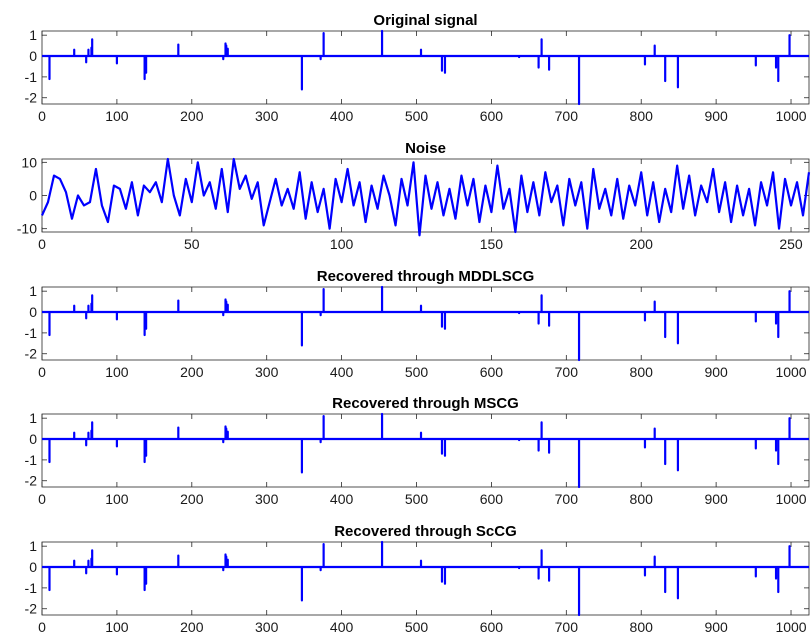 Image resolution: width=812 pixels, height=642 pixels. Describe the element at coordinates (426, 276) in the screenshot. I see `subplot-title: Recovered through MDDLSCG` at that location.